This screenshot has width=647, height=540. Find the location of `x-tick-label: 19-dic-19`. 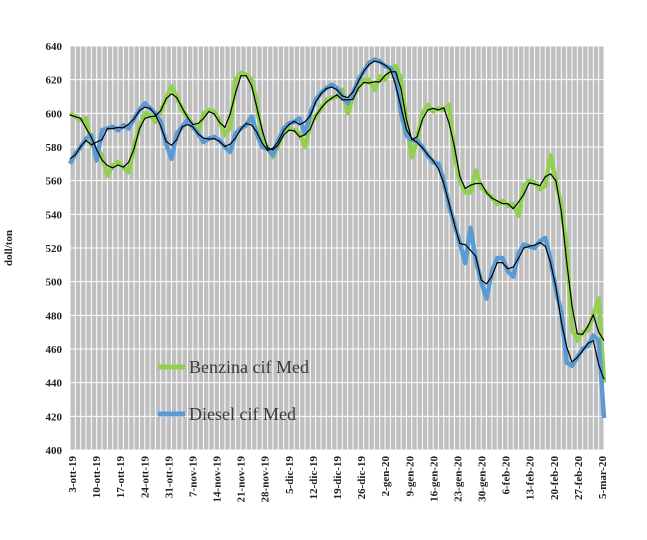

x-tick-label: 19-dic-19 is located at coordinates (338, 478).